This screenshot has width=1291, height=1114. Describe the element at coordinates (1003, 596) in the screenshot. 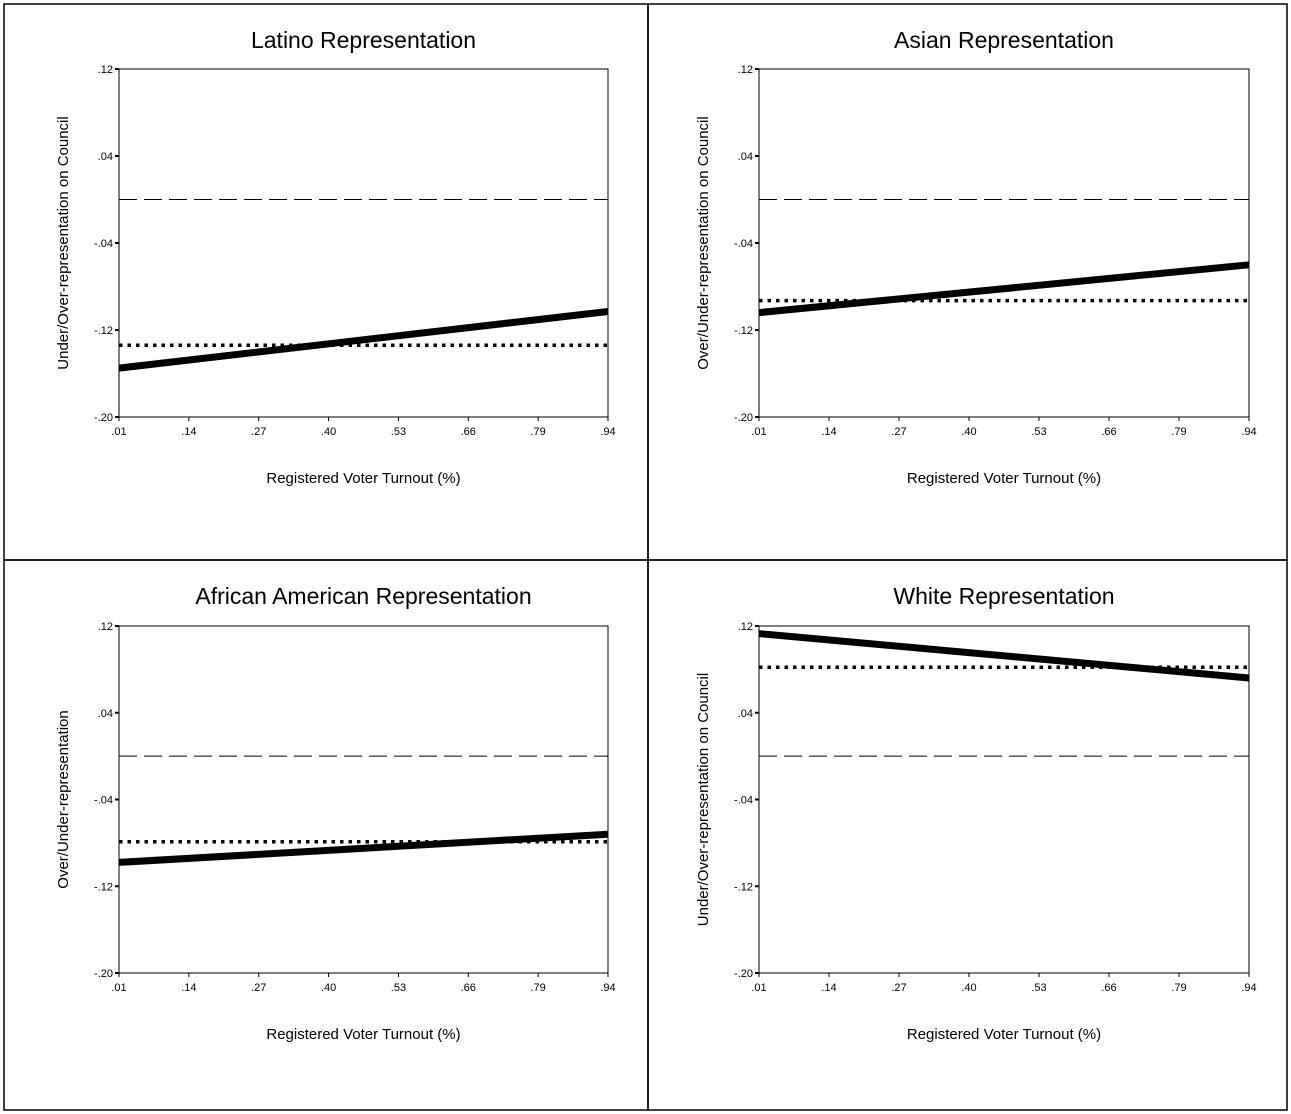

I see `chart-title: White Representation` at that location.